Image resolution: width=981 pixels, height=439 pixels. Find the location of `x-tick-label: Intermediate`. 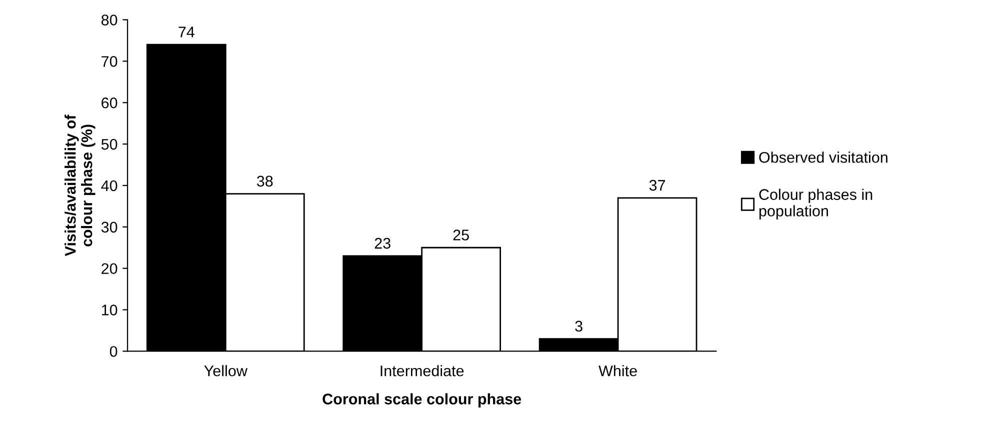

x-tick-label: Intermediate is located at coordinates (422, 370).